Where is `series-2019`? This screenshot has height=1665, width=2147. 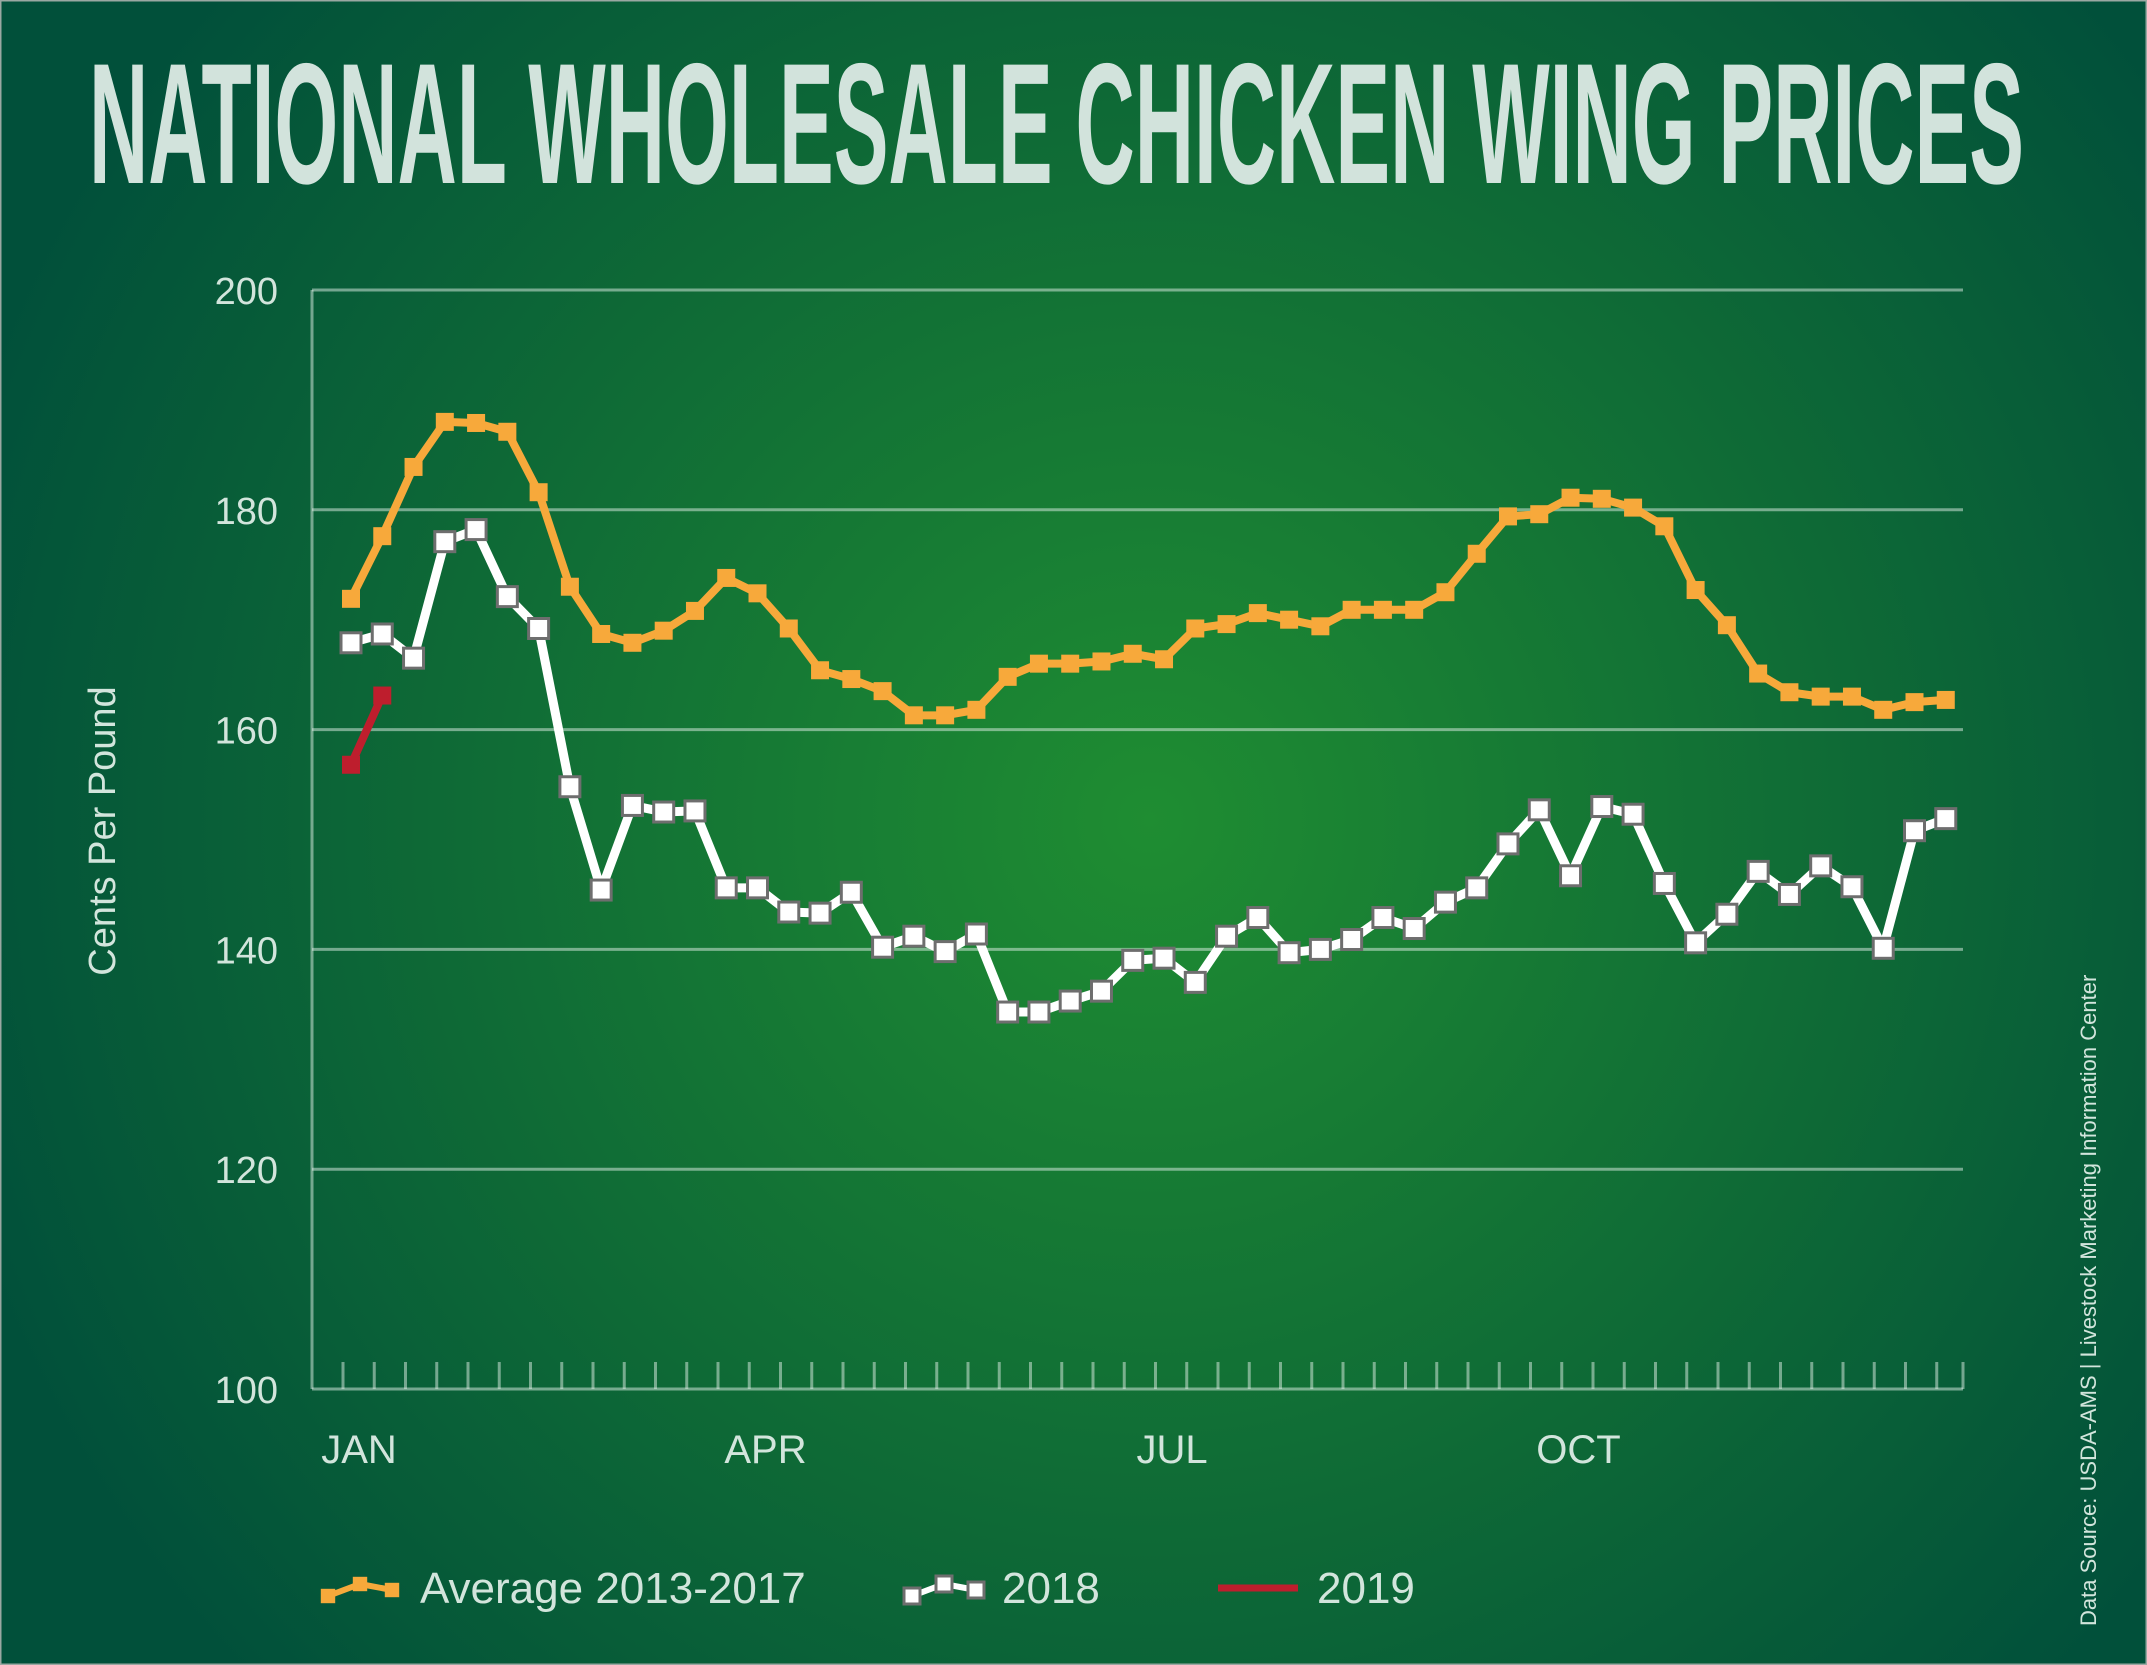
series-2019 is located at coordinates (367, 730).